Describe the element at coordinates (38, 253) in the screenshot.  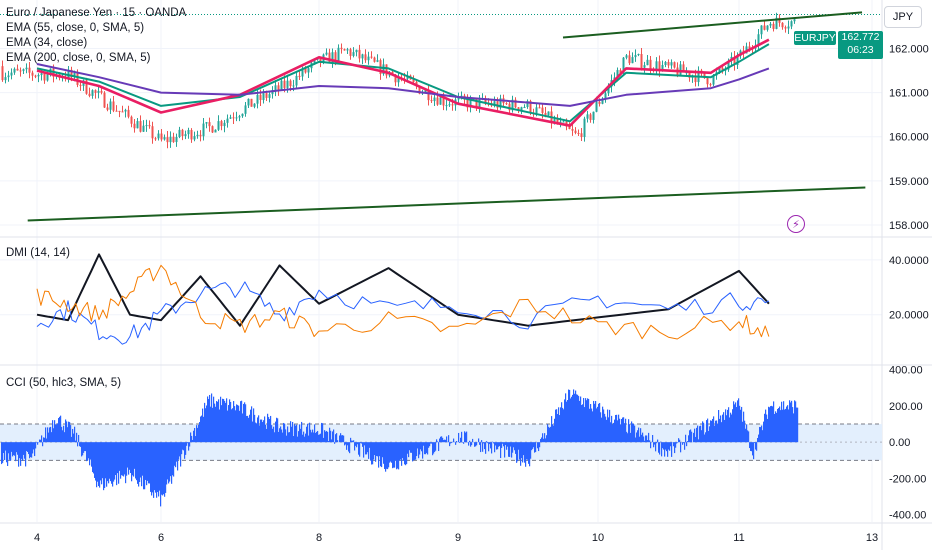
I see `dmi-legend: DMI (14, 14)` at that location.